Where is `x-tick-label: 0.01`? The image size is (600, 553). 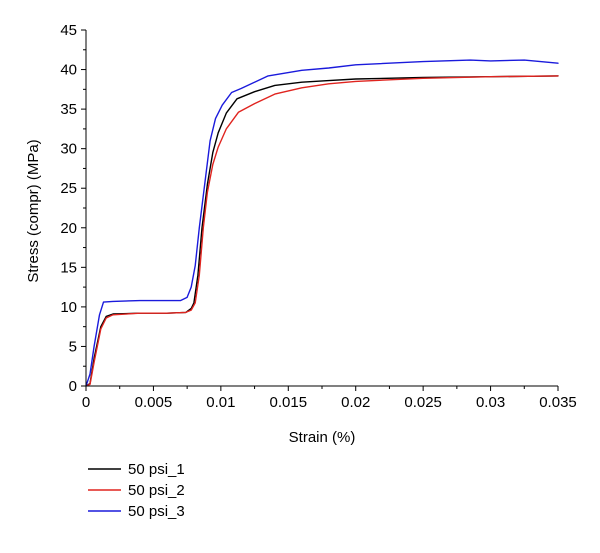 x-tick-label: 0.01 is located at coordinates (220, 402).